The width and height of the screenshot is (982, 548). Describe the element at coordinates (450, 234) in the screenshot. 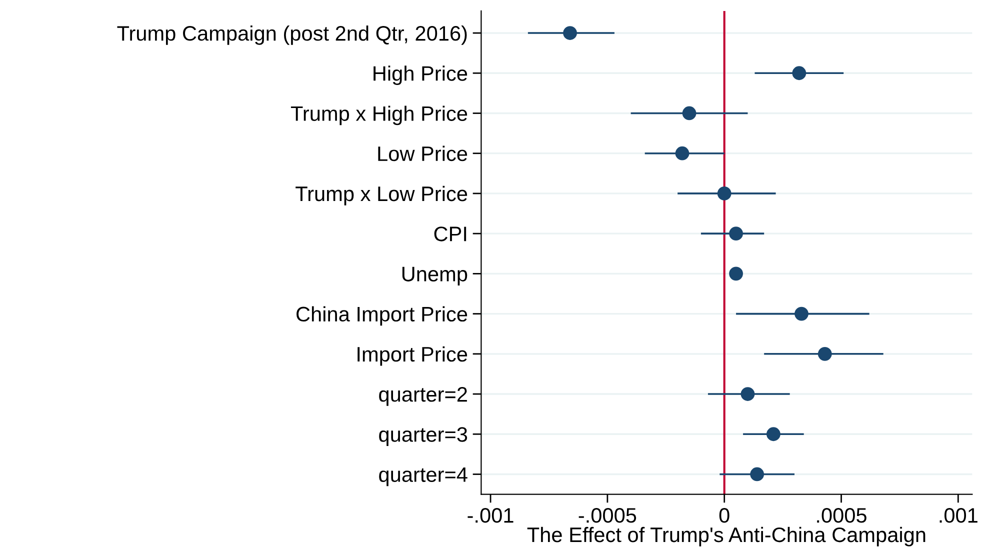

I see `y-tick-label: CPI` at that location.